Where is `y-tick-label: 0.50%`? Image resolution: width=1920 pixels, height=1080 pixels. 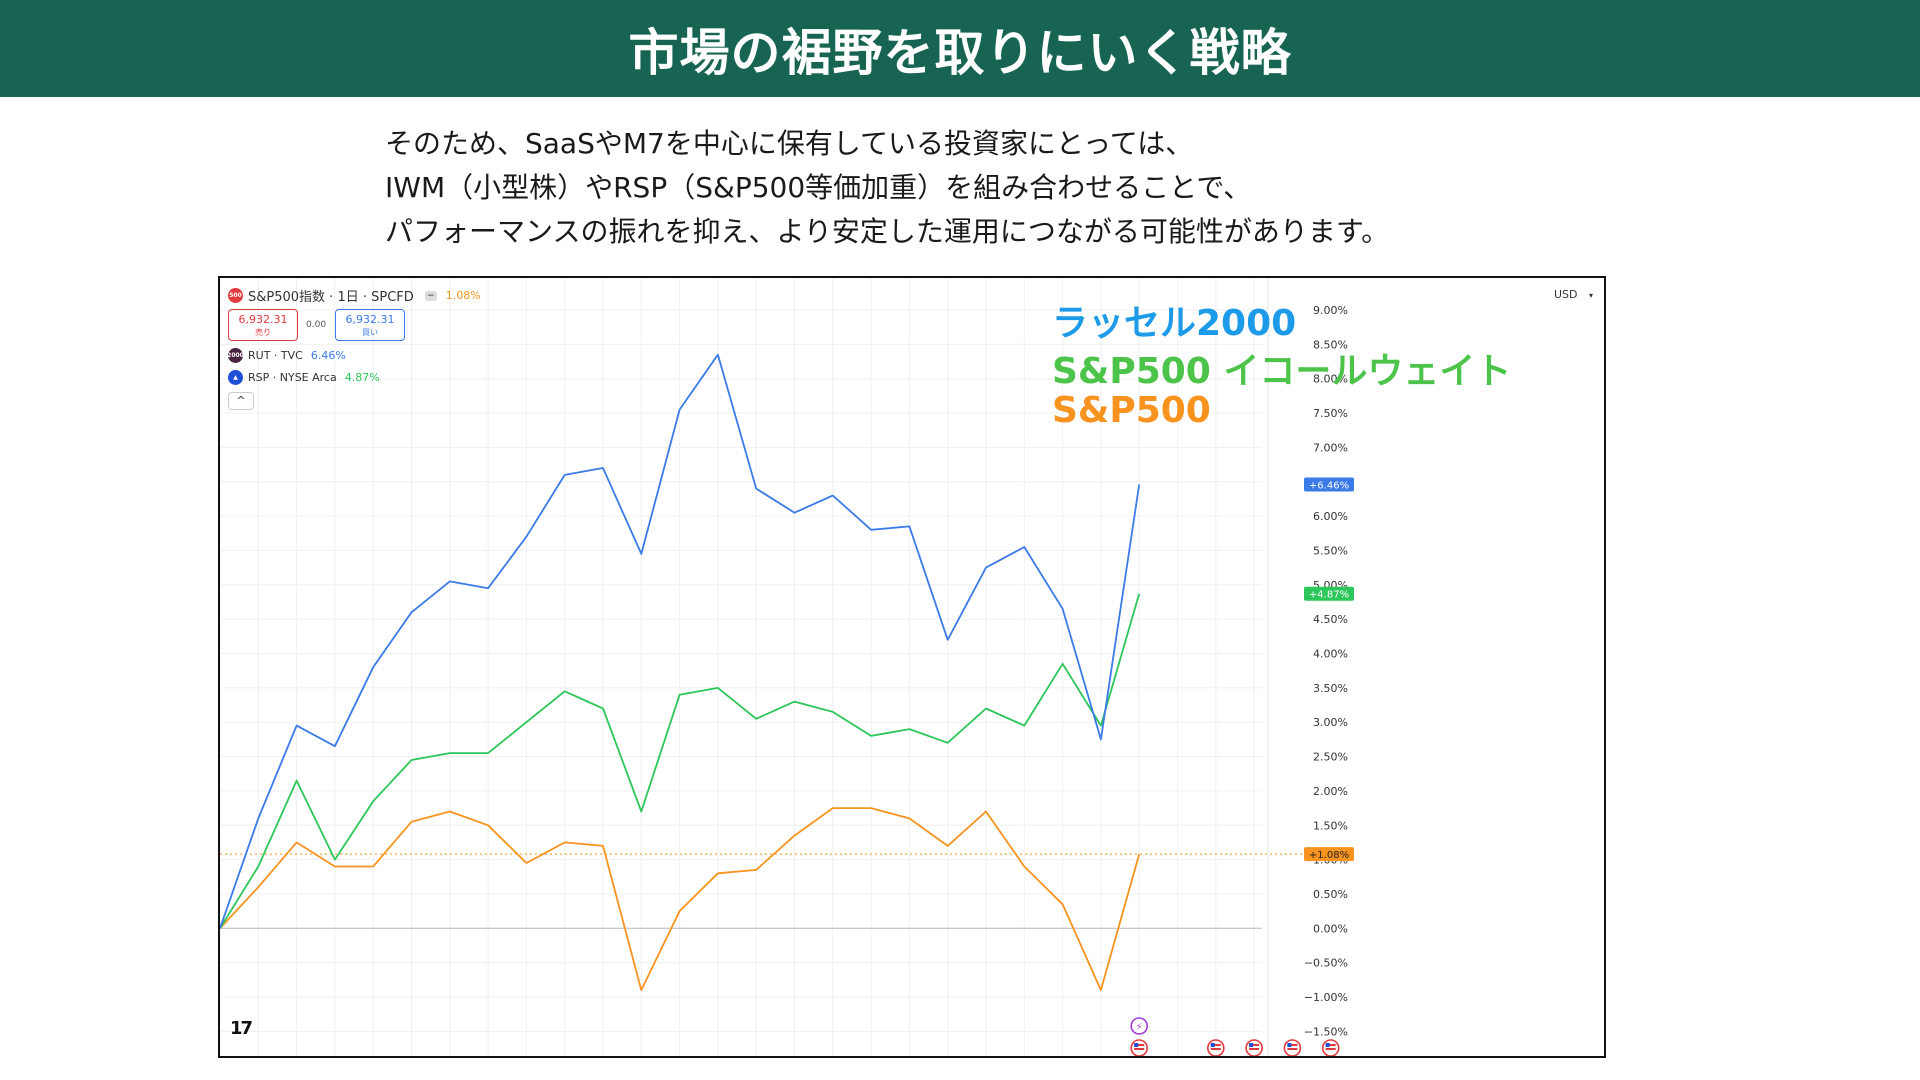 y-tick-label: 0.50% is located at coordinates (1330, 894).